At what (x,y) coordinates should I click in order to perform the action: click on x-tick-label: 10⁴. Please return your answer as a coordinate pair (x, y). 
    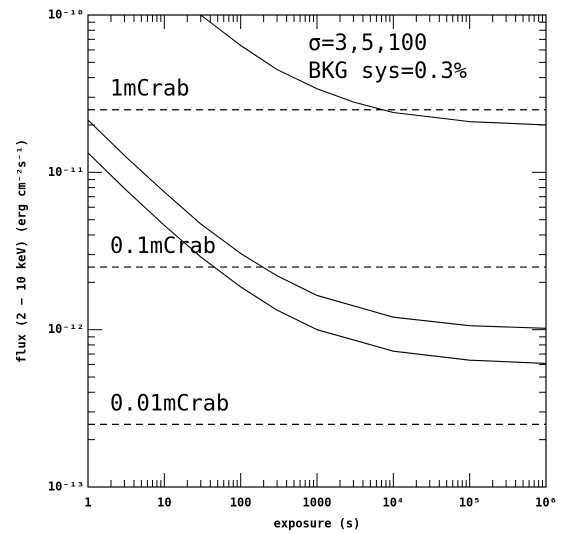
    Looking at the image, I should click on (393, 503).